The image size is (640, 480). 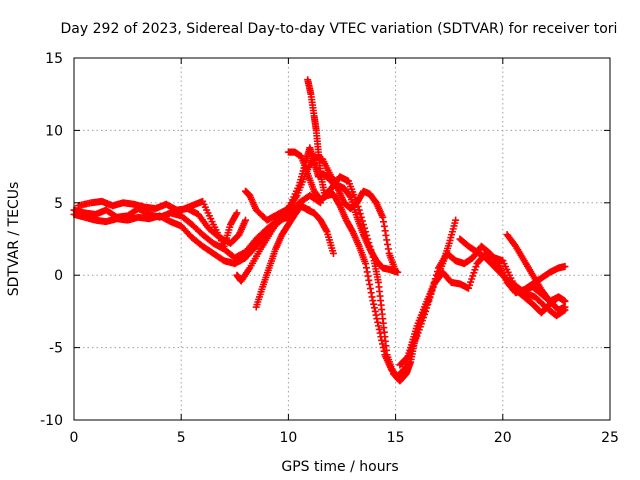 What do you see at coordinates (74, 438) in the screenshot?
I see `x-tick-label: 0` at bounding box center [74, 438].